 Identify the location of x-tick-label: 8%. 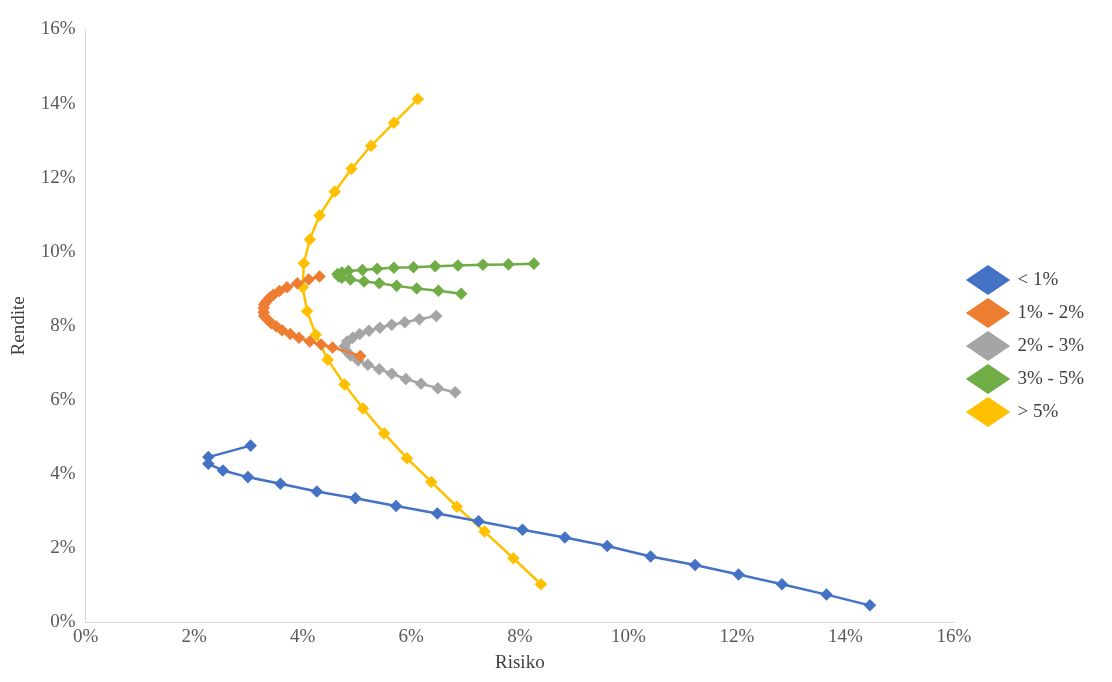
(520, 635).